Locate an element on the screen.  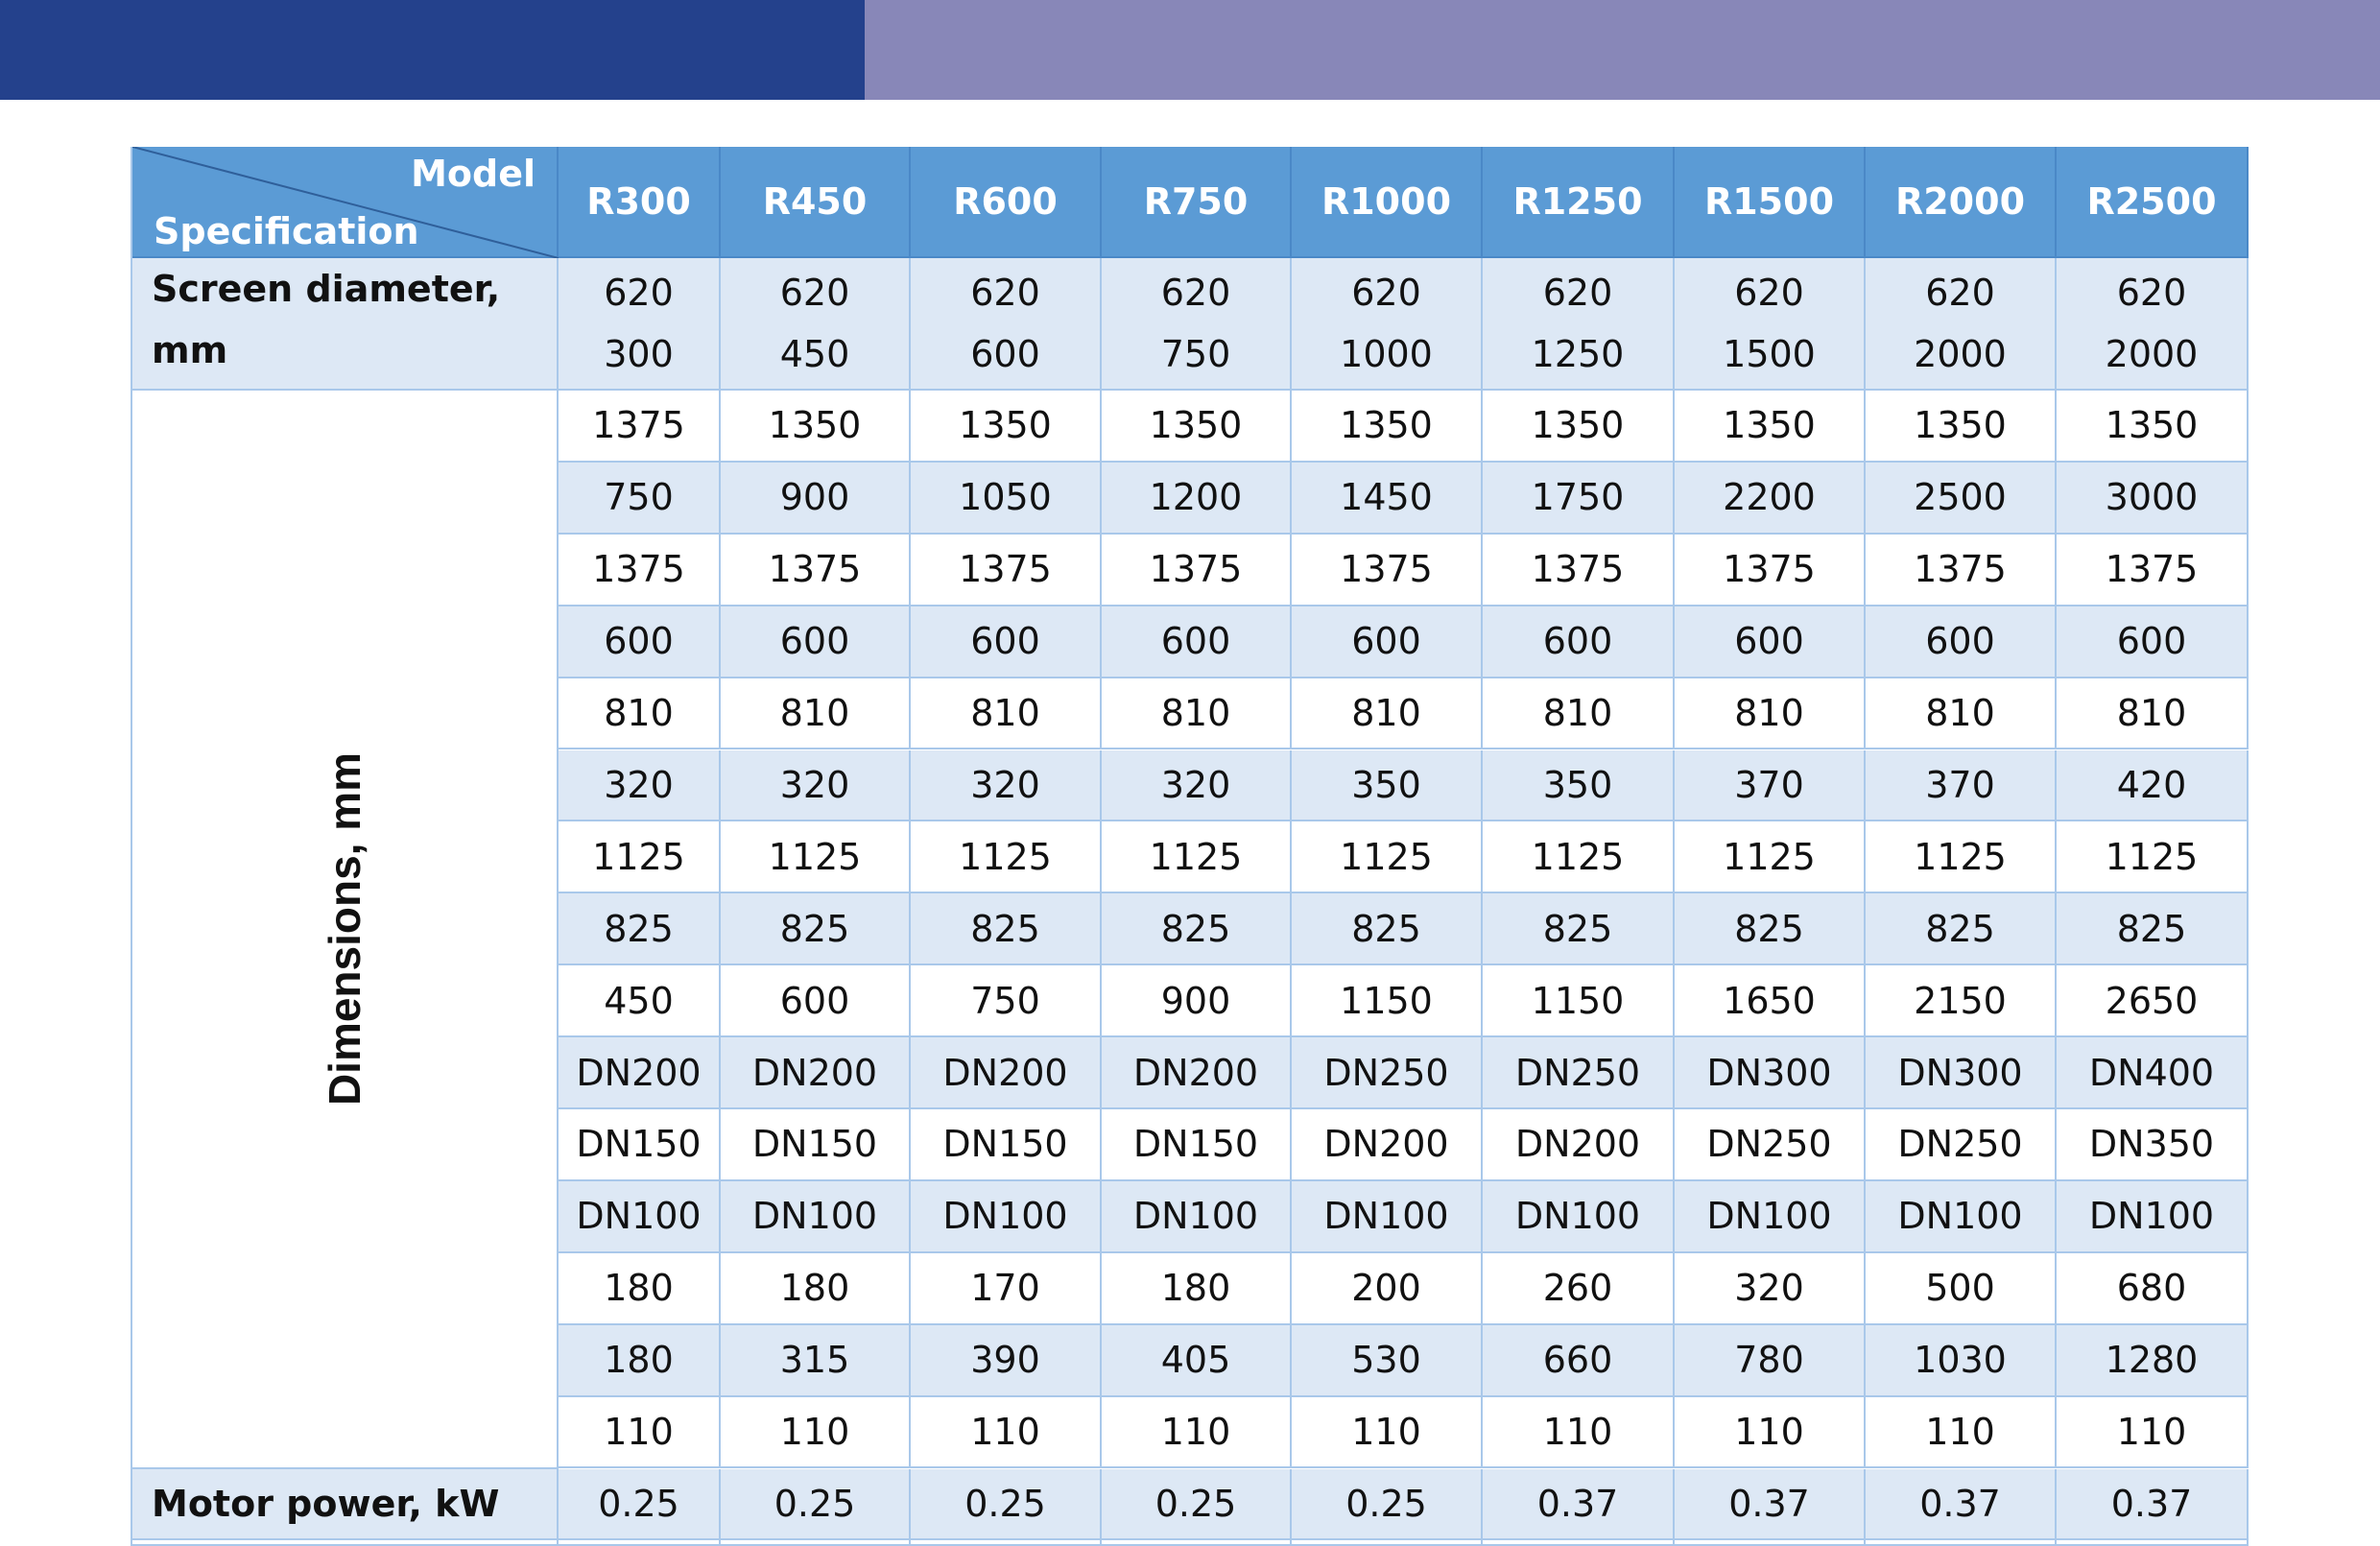
value-cell: 1030 is located at coordinates (1962, 1360).